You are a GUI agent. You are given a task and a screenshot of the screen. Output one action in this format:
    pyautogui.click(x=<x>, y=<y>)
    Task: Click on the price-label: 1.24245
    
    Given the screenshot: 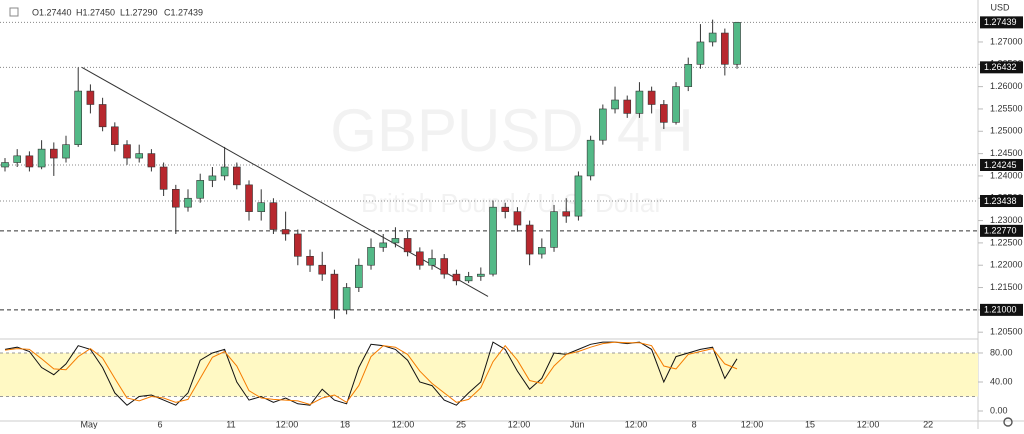 What is the action you would take?
    pyautogui.click(x=1000, y=165)
    